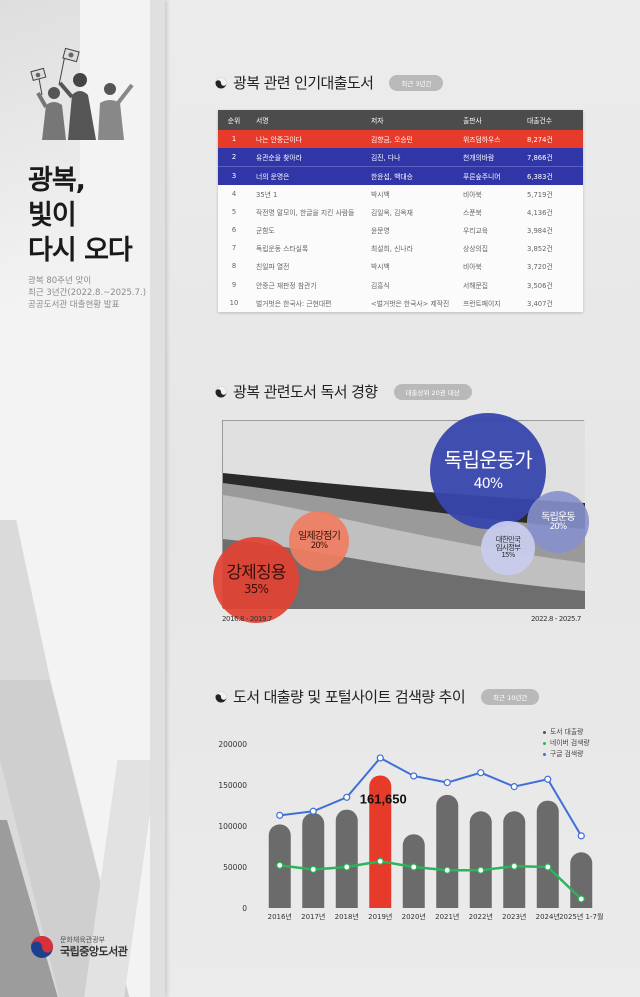 This screenshot has height=997, width=640. I want to click on ministry-name: 문화체육관광부, so click(83, 940).